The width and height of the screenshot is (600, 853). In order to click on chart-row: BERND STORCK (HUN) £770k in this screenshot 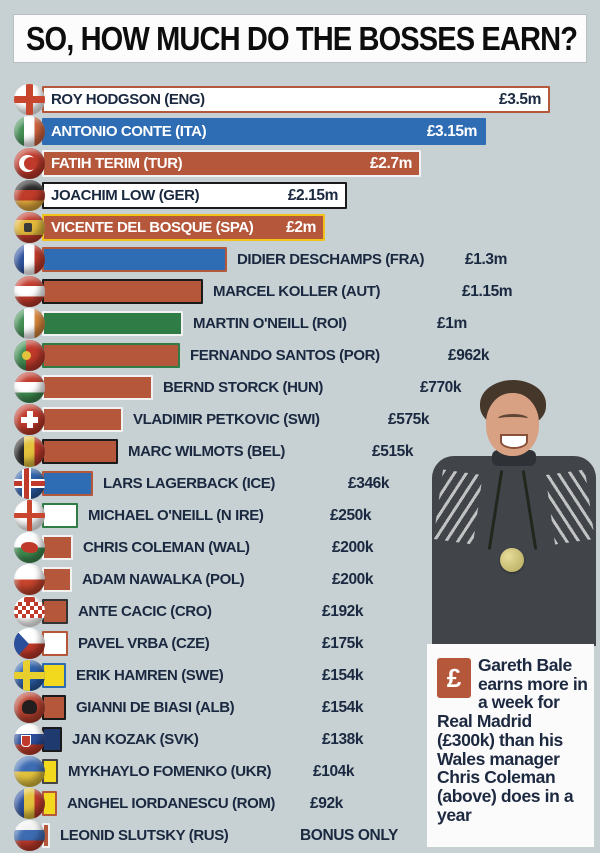, I will do `click(303, 387)`.